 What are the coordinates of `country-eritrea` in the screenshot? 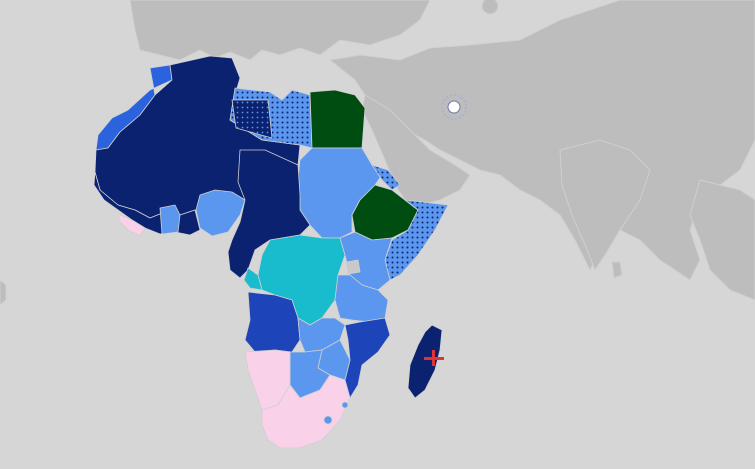 It's located at (386, 177).